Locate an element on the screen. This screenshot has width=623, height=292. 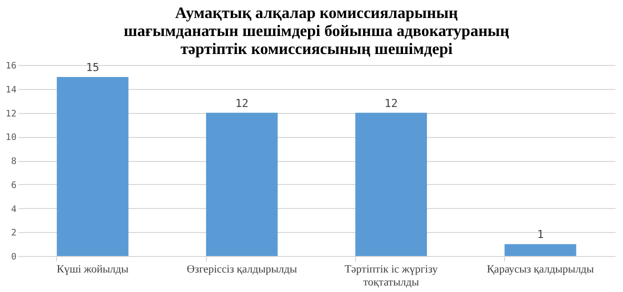
x-tick-label: Өзгеріссіз қалдырылды is located at coordinates (242, 270).